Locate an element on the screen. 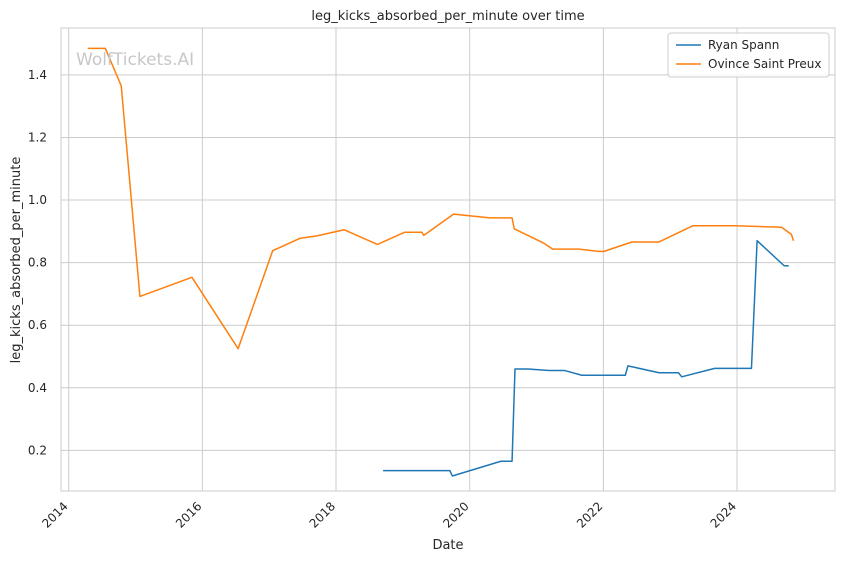  legend: Ryan Spann Ovince Saint Preux is located at coordinates (748, 55).